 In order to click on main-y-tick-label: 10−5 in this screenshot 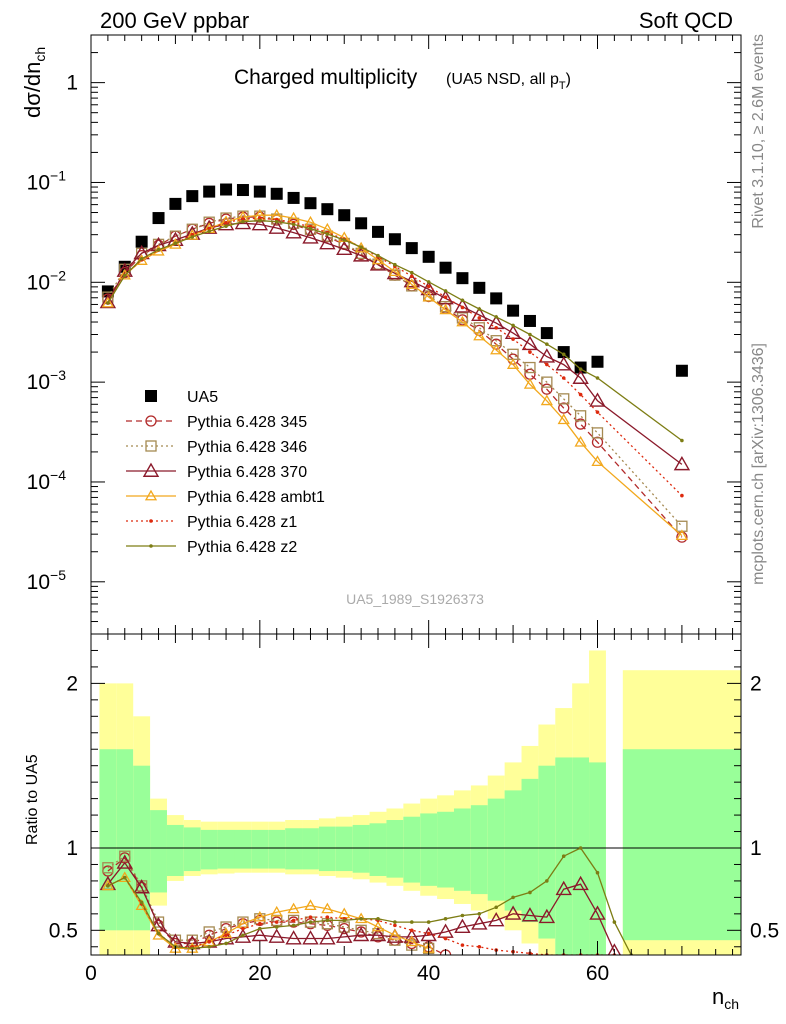, I will do `click(47, 580)`.